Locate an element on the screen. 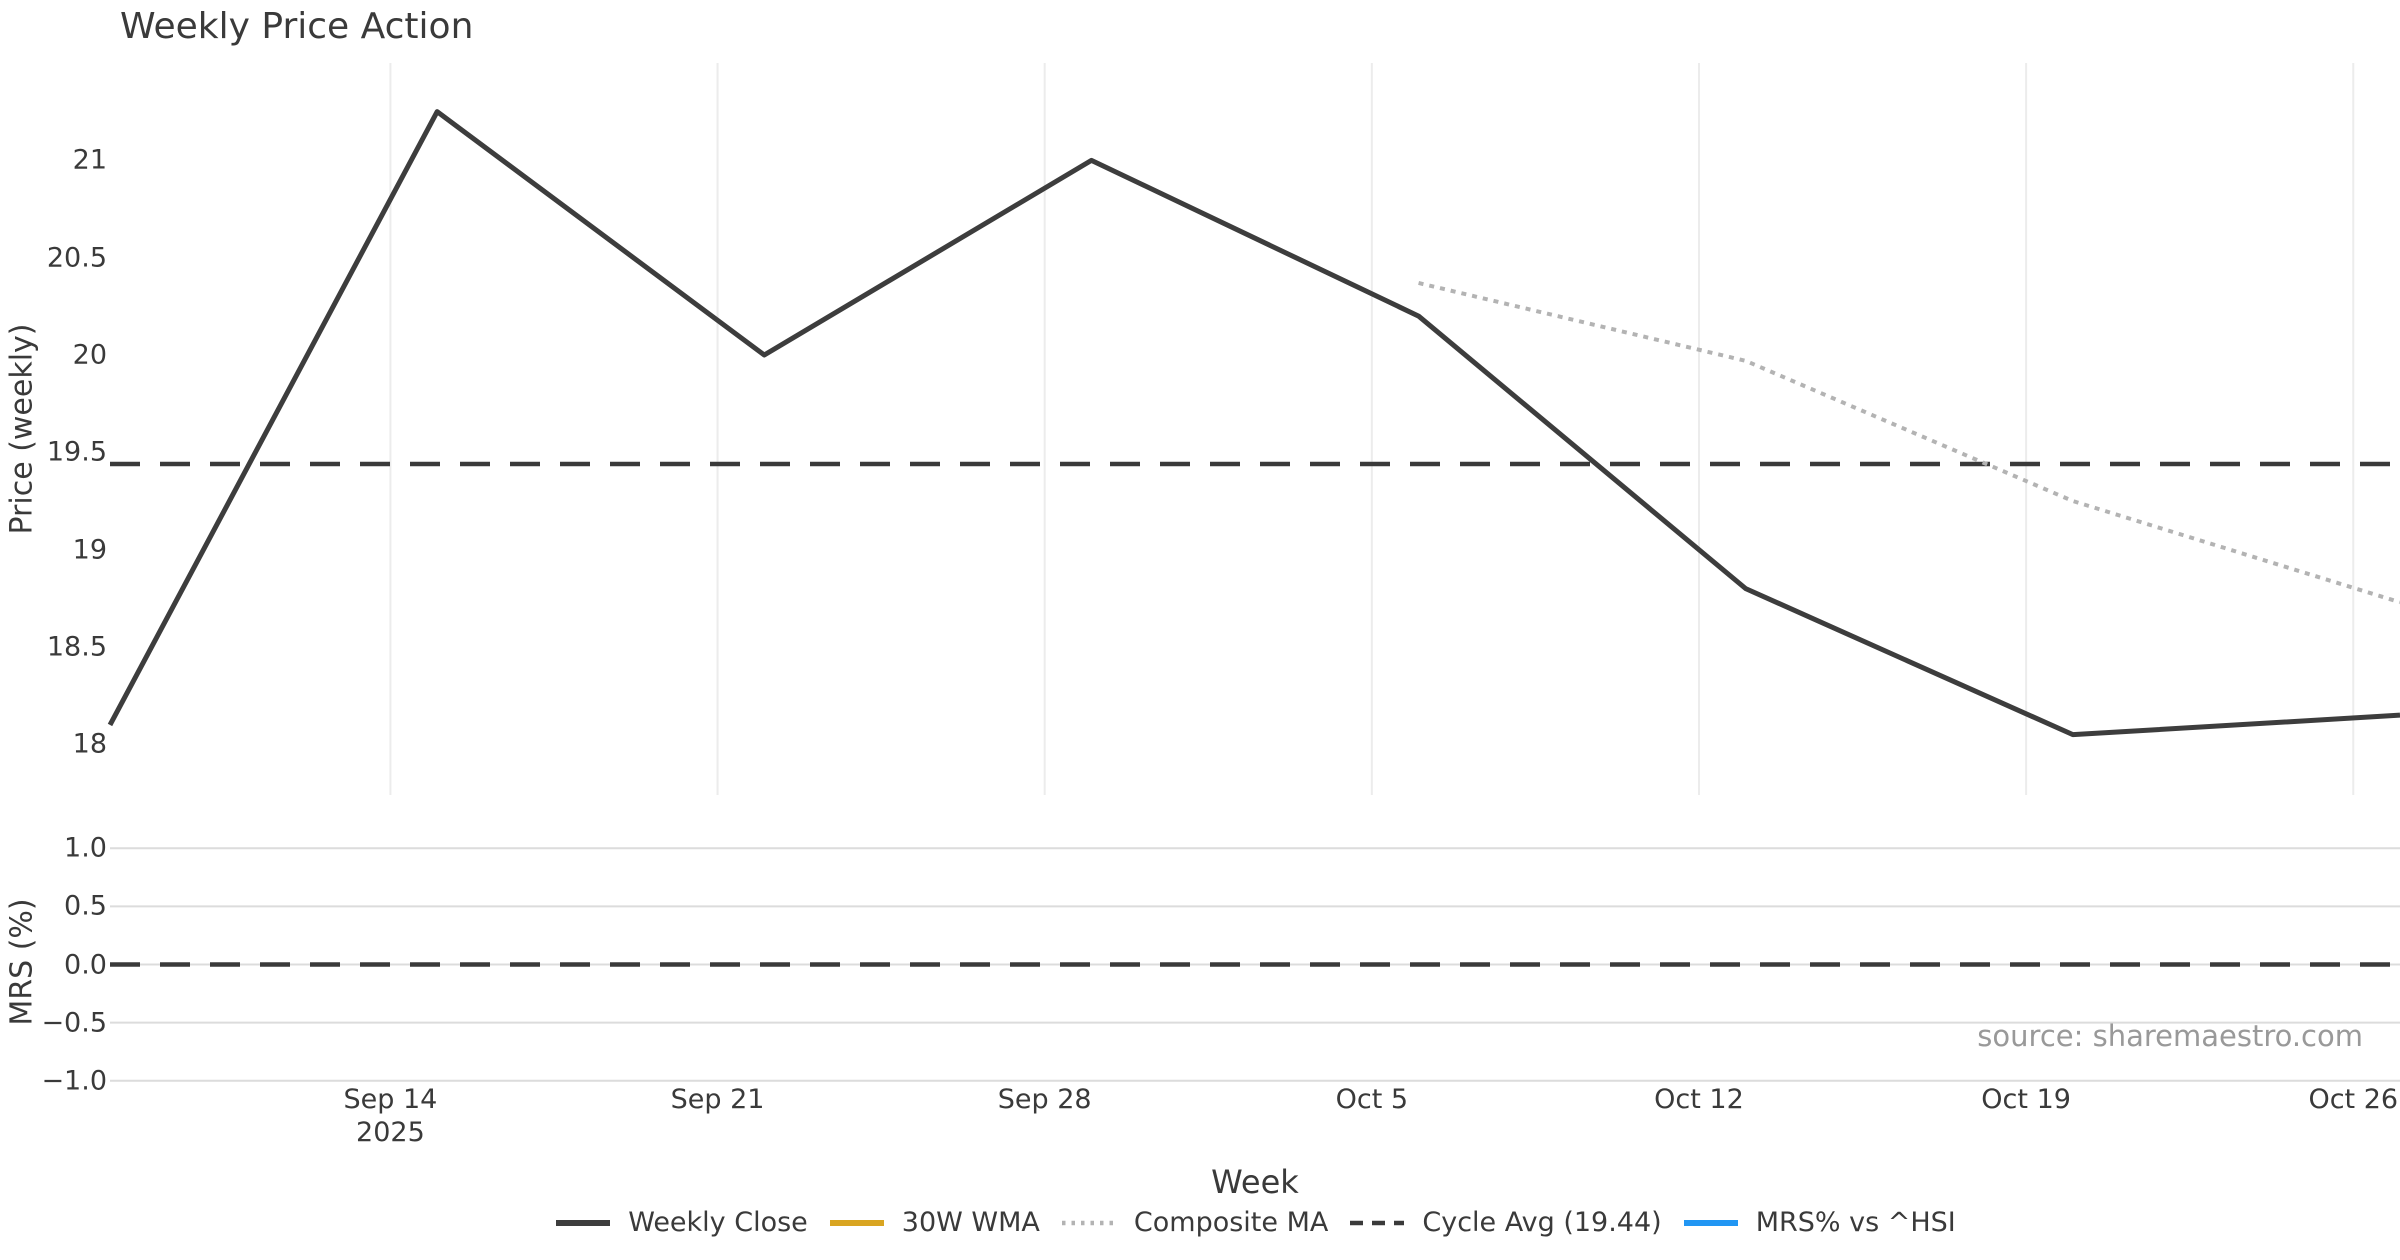 Image resolution: width=2400 pixels, height=1260 pixels. x-tick-label: Sep 21 is located at coordinates (717, 1099).